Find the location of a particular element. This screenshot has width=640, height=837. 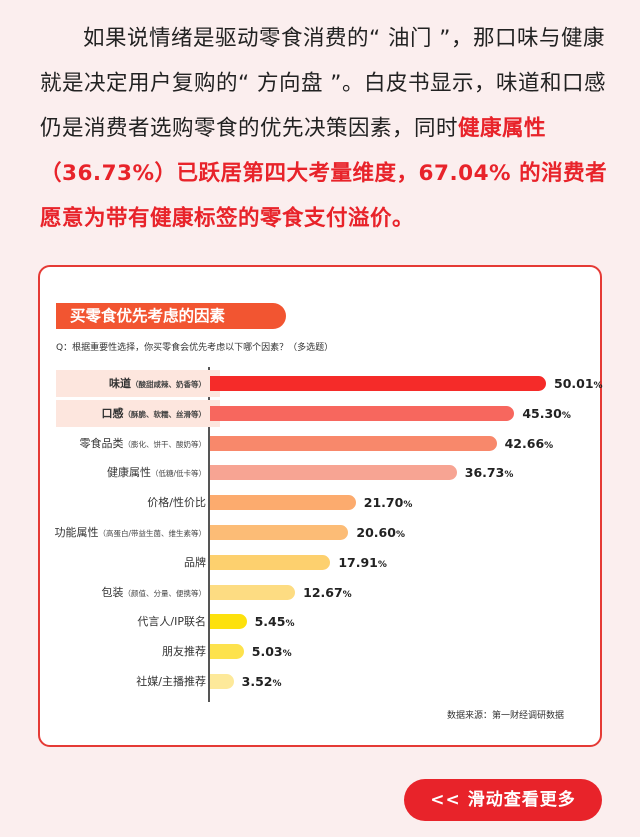

category-note: （酸甜咸辣、奶香等） is located at coordinates (168, 384).